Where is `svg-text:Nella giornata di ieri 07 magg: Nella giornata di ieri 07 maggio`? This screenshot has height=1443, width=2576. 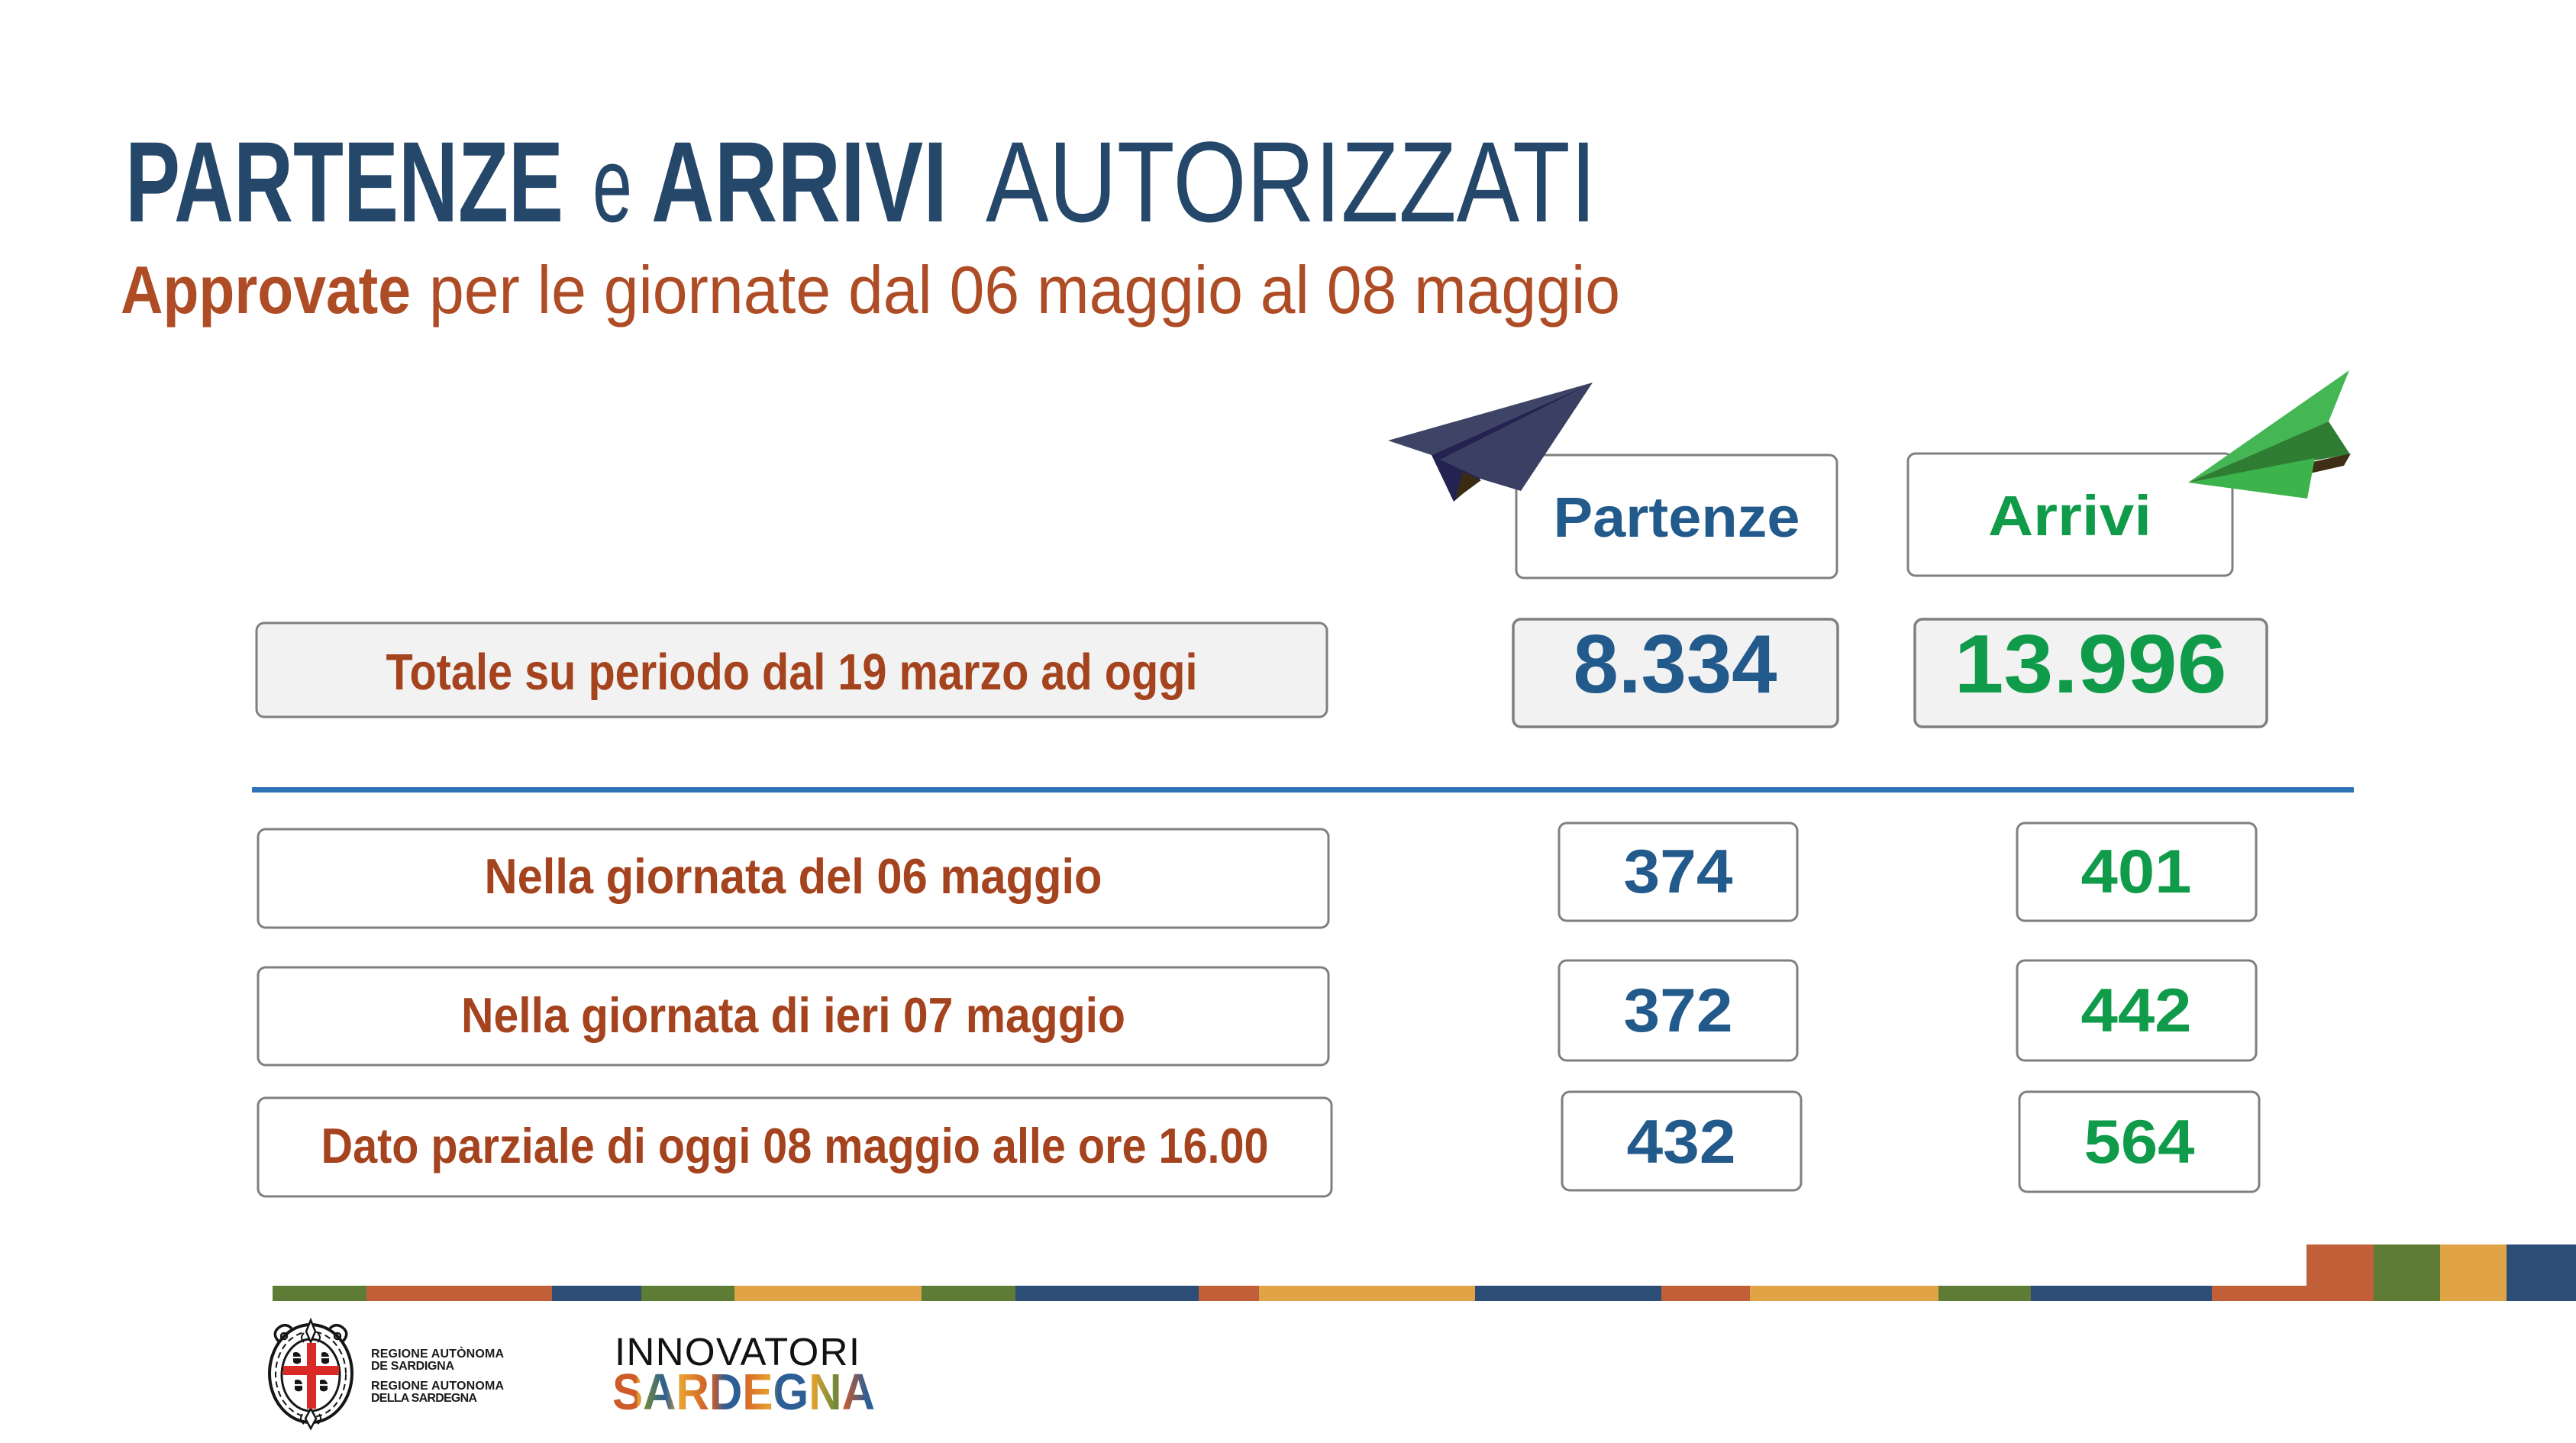
svg-text:Nella giornata di ieri 07 magg: Nella giornata di ieri 07 maggio is located at coordinates (793, 1015).